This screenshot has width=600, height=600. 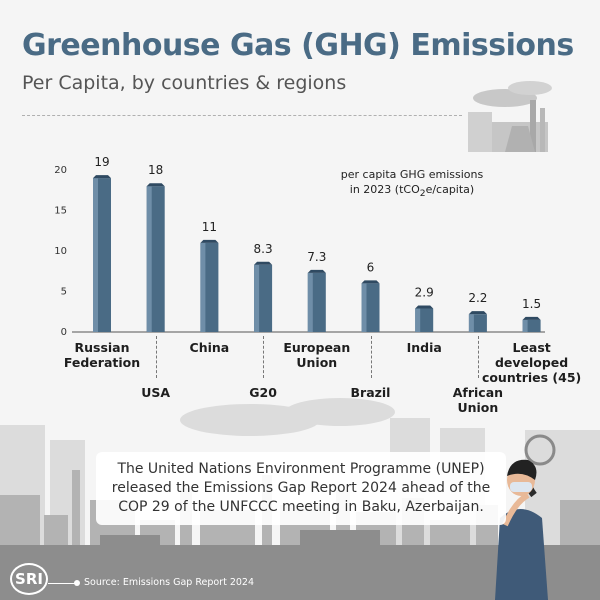 I want to click on bar-value-label: 2.2, so click(x=477, y=298).